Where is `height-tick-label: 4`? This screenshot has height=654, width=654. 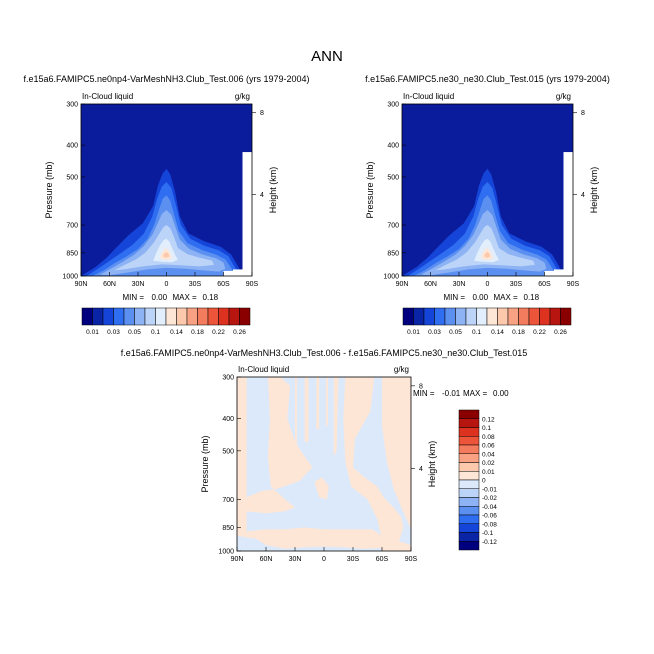
height-tick-label: 4 is located at coordinates (421, 469).